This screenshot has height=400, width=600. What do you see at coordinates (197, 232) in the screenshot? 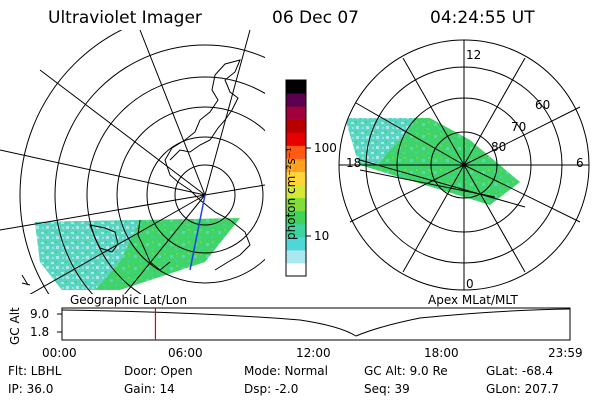
I see `sightline` at bounding box center [197, 232].